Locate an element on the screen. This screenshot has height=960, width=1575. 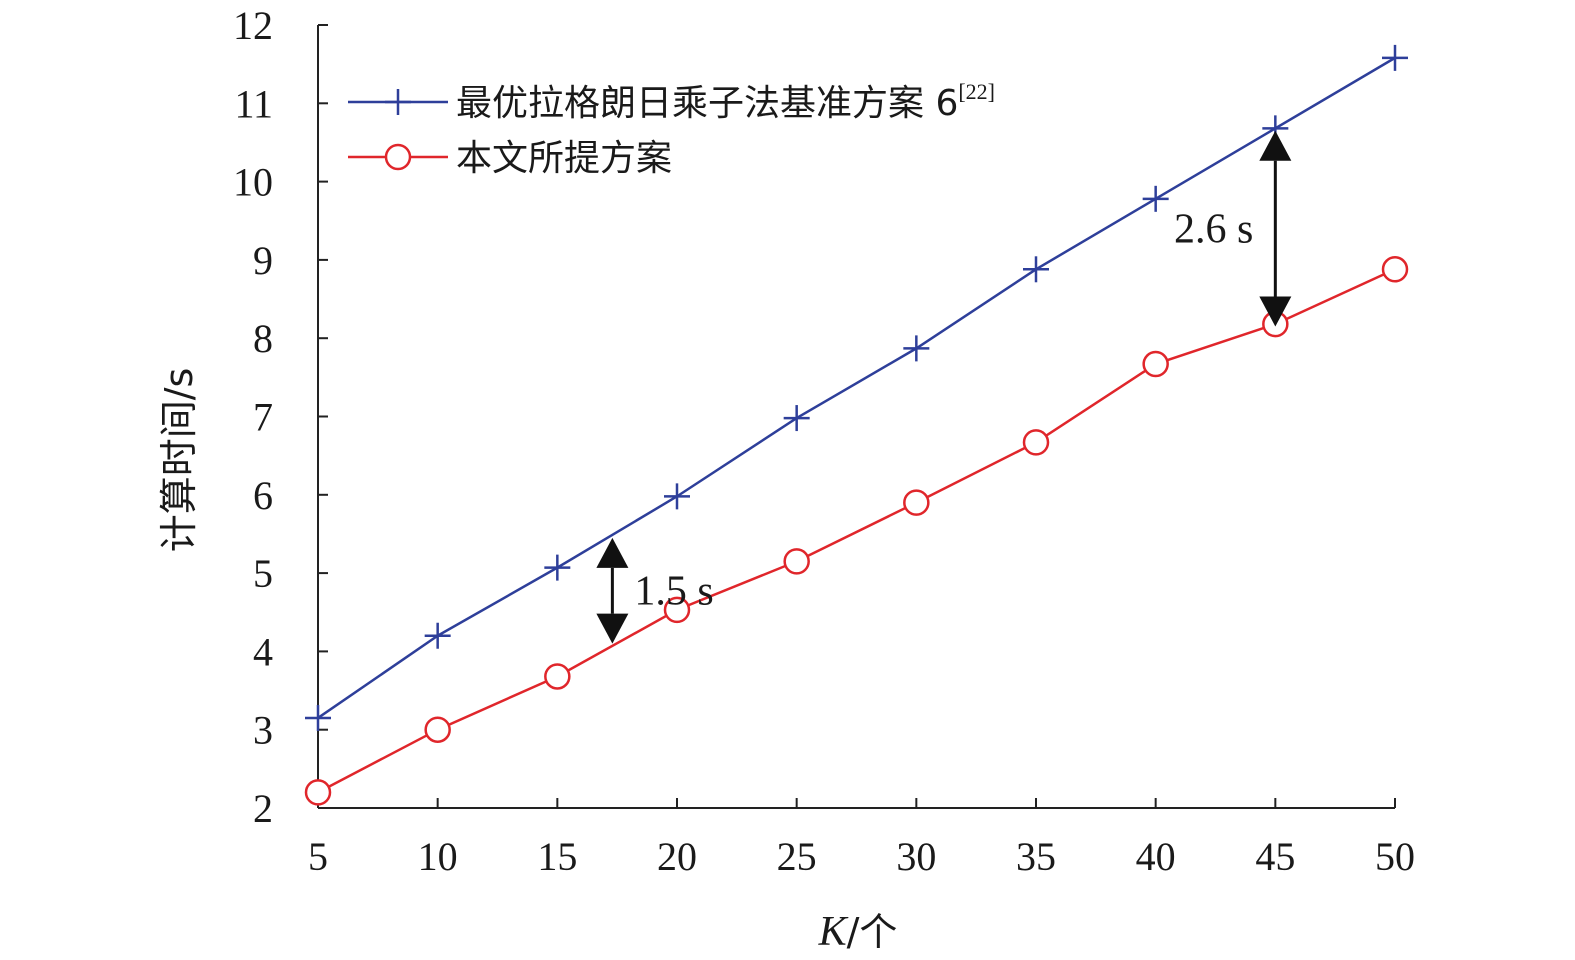
gap-label: 1.5 s is located at coordinates (673, 592).